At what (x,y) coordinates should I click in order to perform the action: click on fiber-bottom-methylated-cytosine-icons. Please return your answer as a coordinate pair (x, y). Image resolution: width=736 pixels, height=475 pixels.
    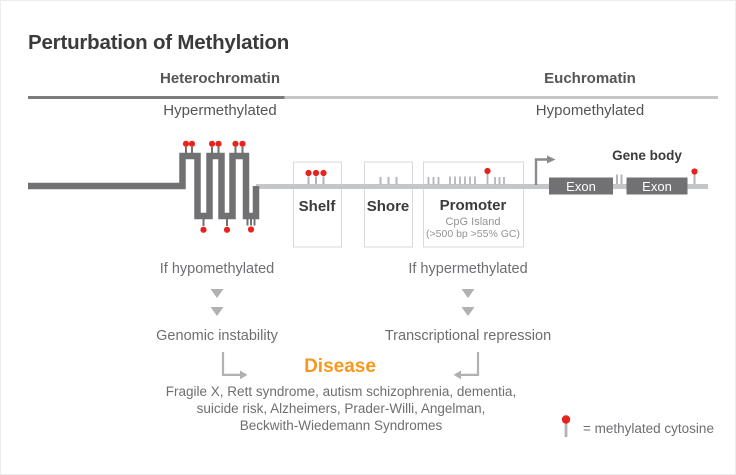
    Looking at the image, I should click on (227, 229).